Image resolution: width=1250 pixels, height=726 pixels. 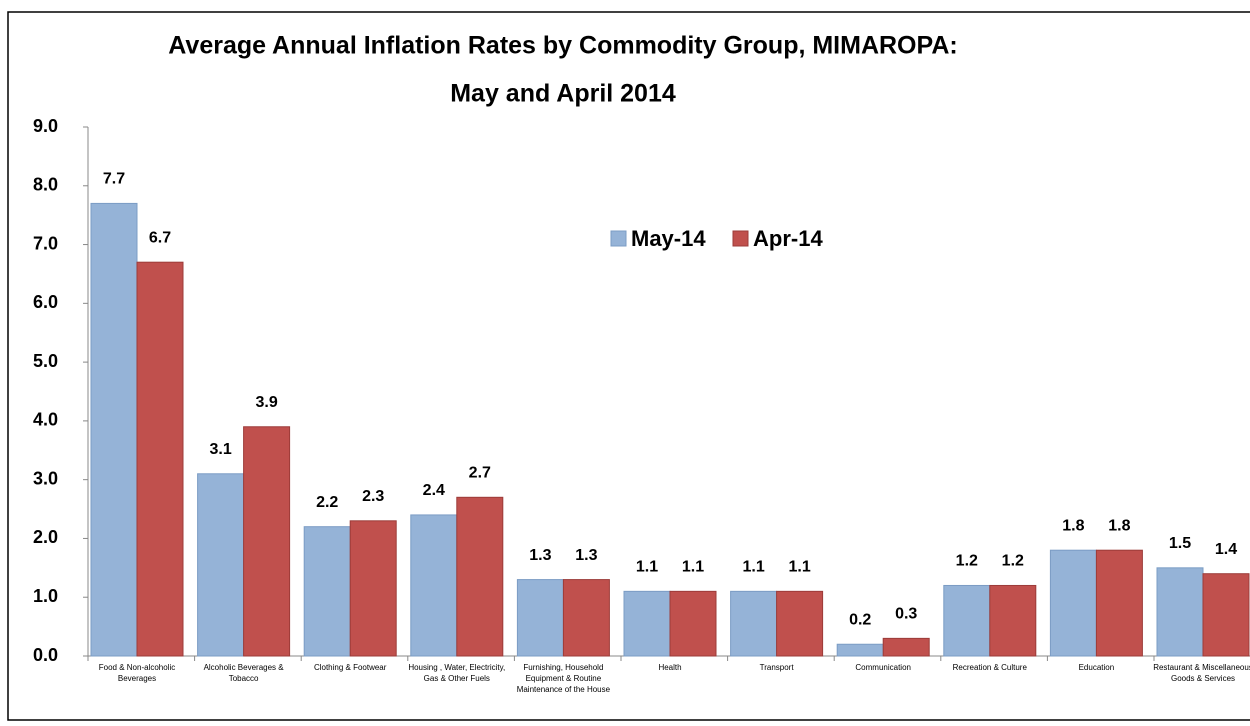 What do you see at coordinates (45, 596) in the screenshot?
I see `y-tick-label: 1.0` at bounding box center [45, 596].